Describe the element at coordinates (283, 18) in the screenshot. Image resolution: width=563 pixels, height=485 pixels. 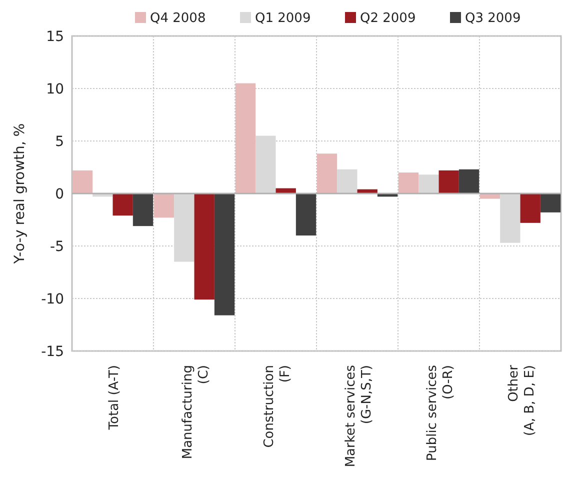
I see `legend-label: Q1 2009` at that location.